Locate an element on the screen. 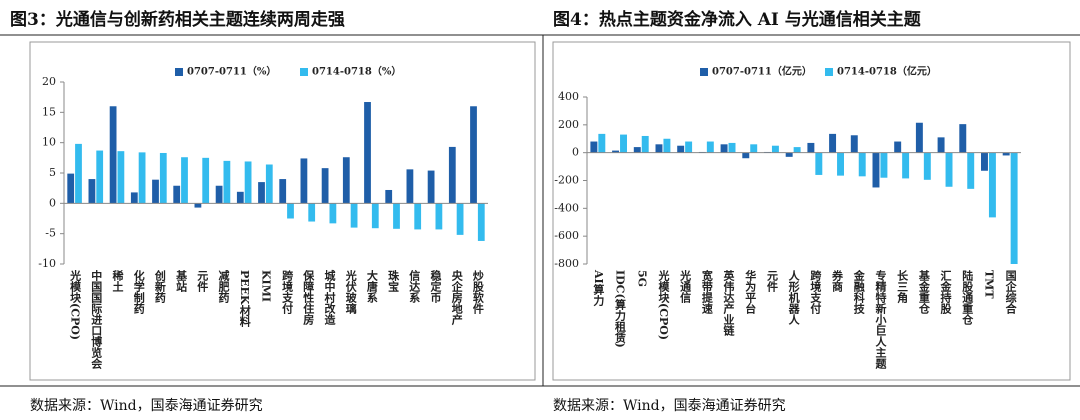  chart-title: 图3：光通信与创新药相关主题连续两周走强 is located at coordinates (177, 19).